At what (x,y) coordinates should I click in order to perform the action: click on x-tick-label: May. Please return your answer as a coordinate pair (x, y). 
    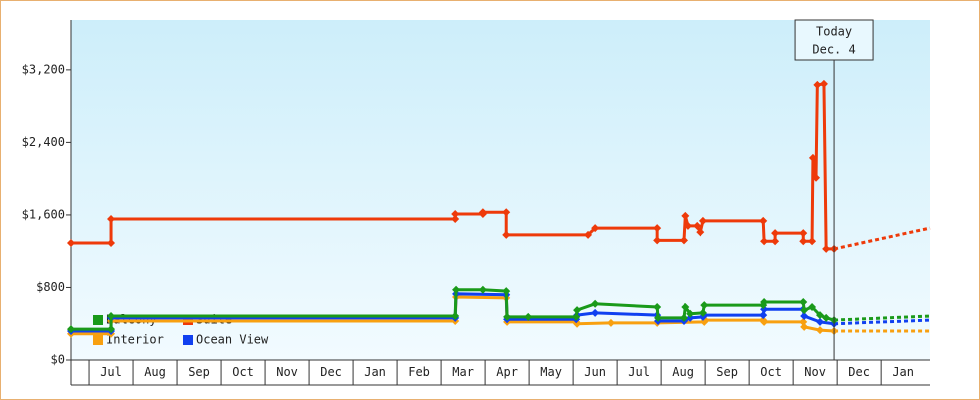
    Looking at the image, I should click on (551, 372).